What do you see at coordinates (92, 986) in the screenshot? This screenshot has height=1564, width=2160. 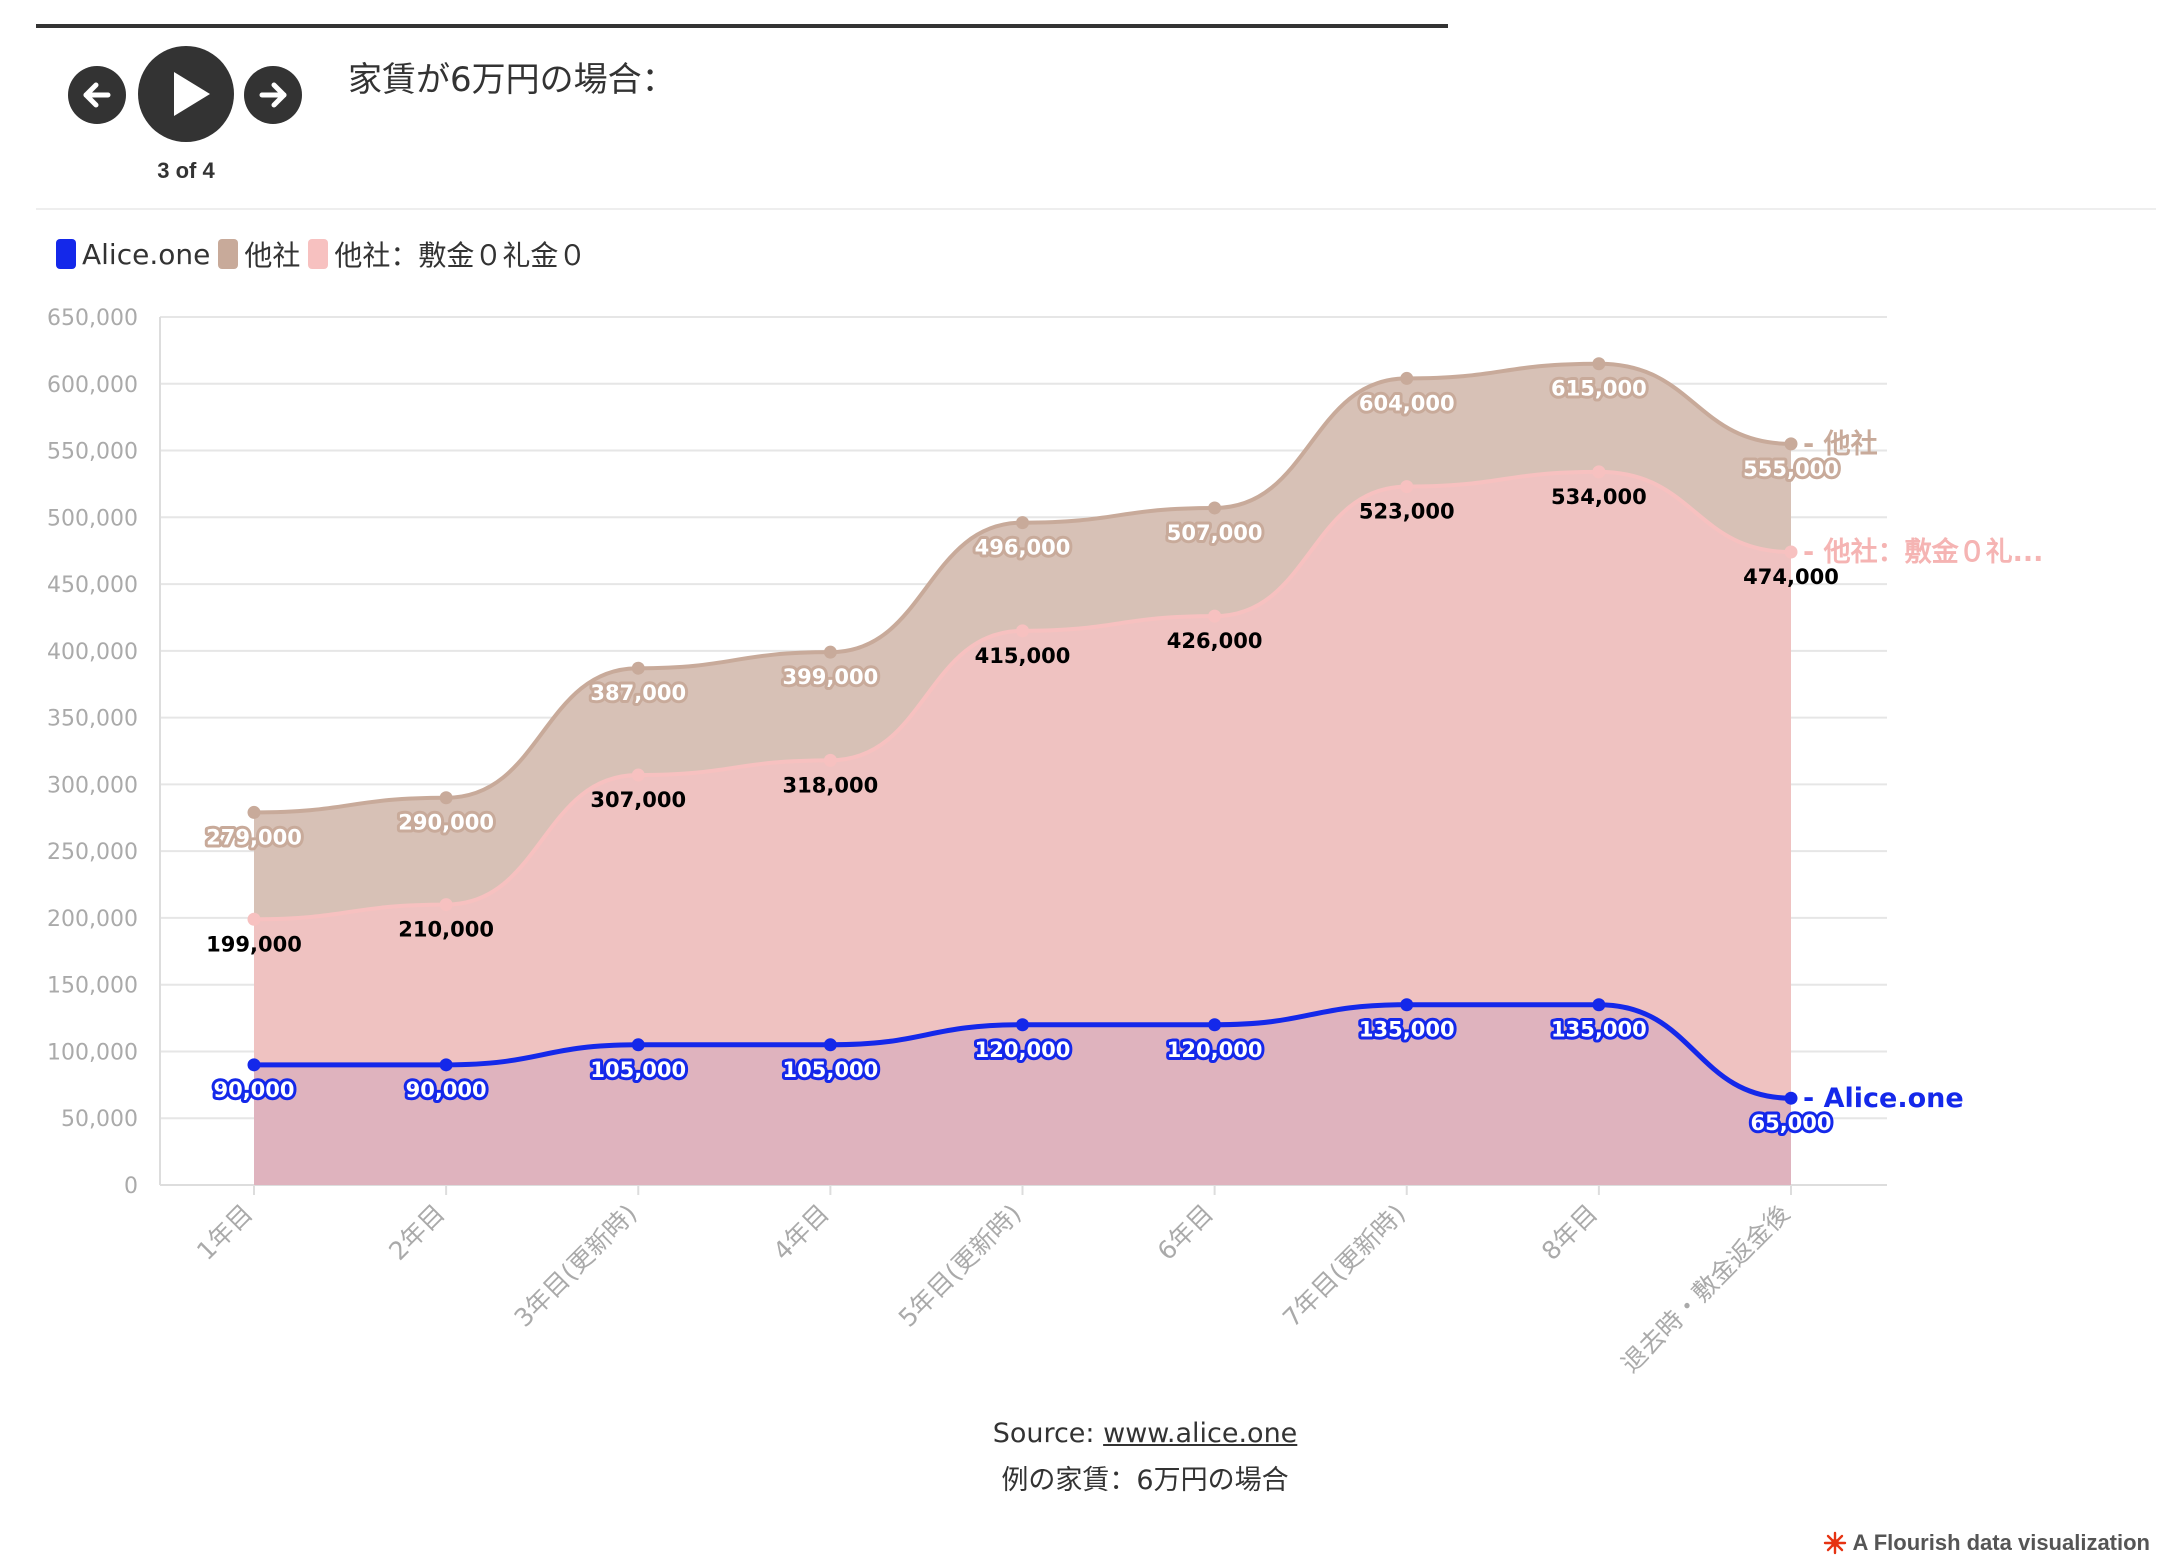 I see `y-tick-label: 150,000` at bounding box center [92, 986].